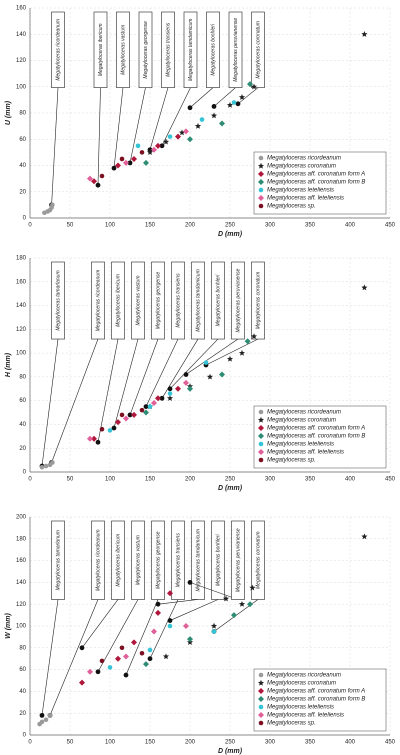 This screenshot has width=400, height=755. I want to click on x-tick-label: 250, so click(230, 743).